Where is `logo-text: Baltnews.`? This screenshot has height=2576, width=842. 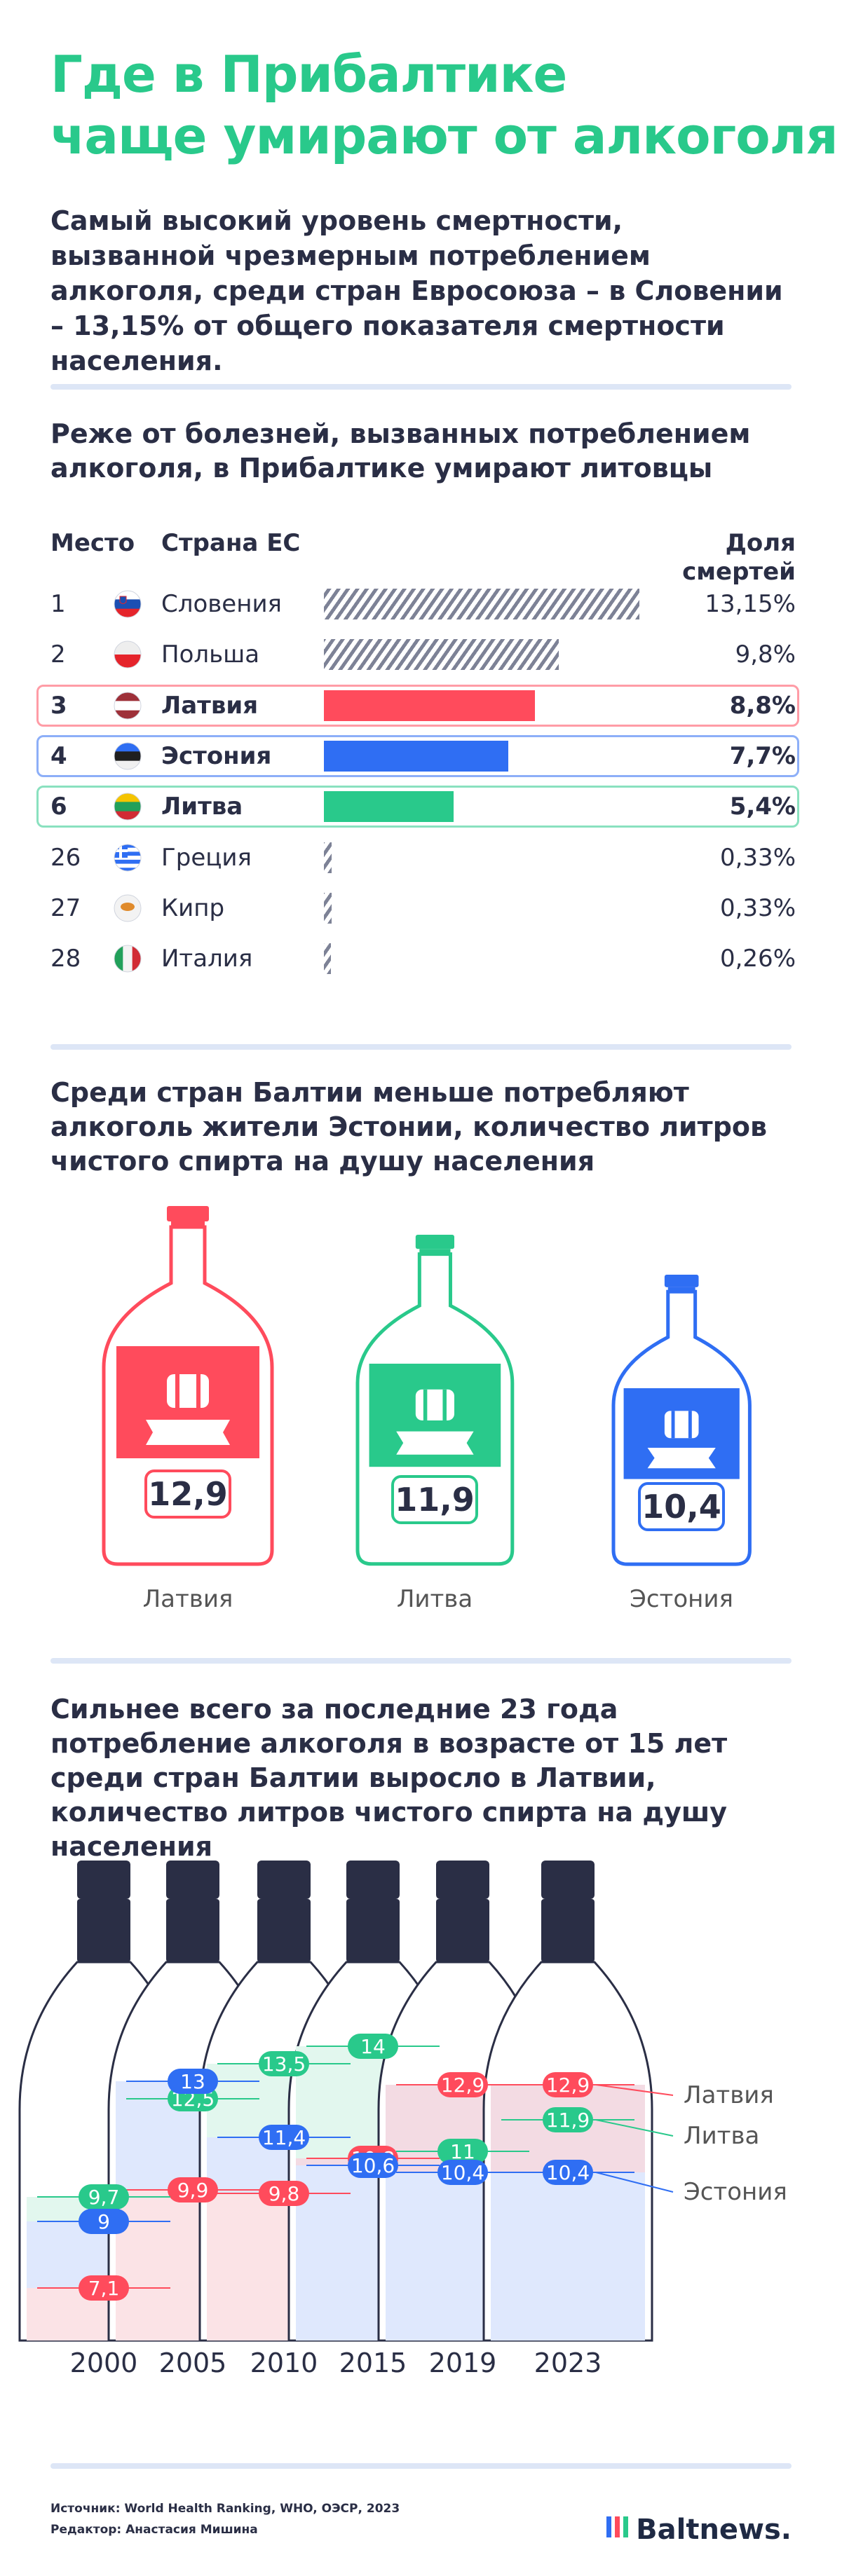 logo-text: Baltnews. is located at coordinates (714, 2530).